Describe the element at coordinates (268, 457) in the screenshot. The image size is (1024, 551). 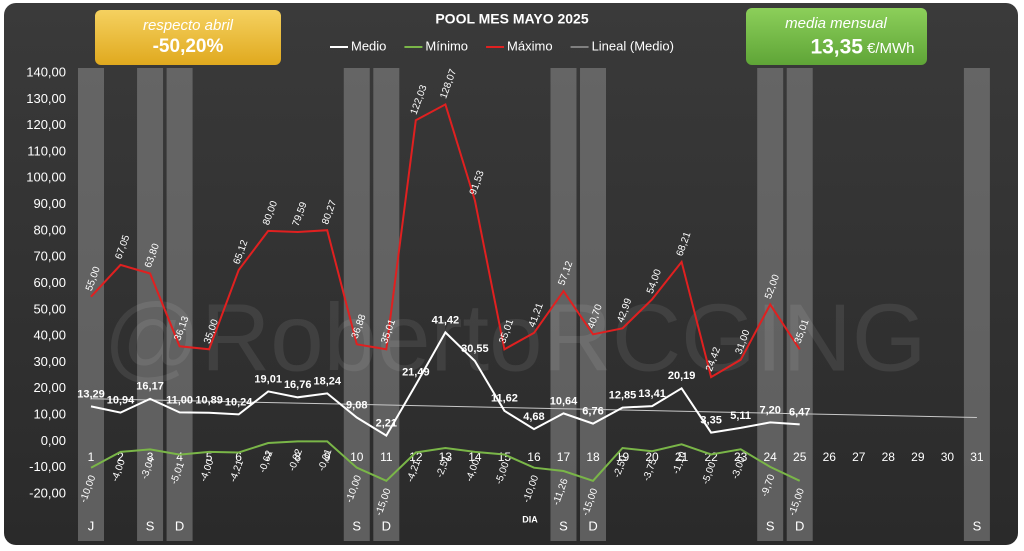
I see `x-tick-label: 7` at that location.